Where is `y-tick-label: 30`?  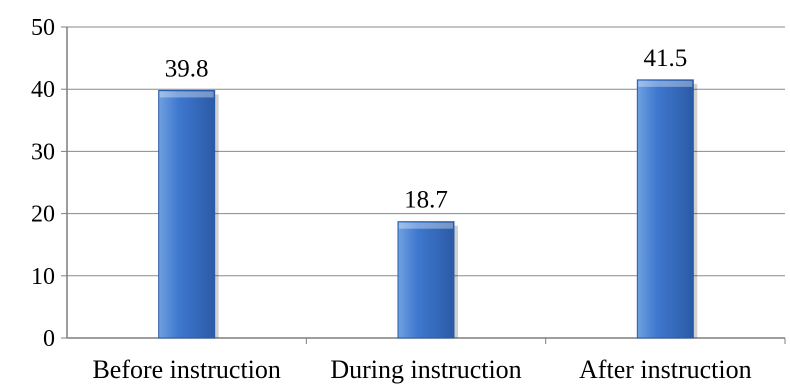 y-tick-label: 30 is located at coordinates (43, 152).